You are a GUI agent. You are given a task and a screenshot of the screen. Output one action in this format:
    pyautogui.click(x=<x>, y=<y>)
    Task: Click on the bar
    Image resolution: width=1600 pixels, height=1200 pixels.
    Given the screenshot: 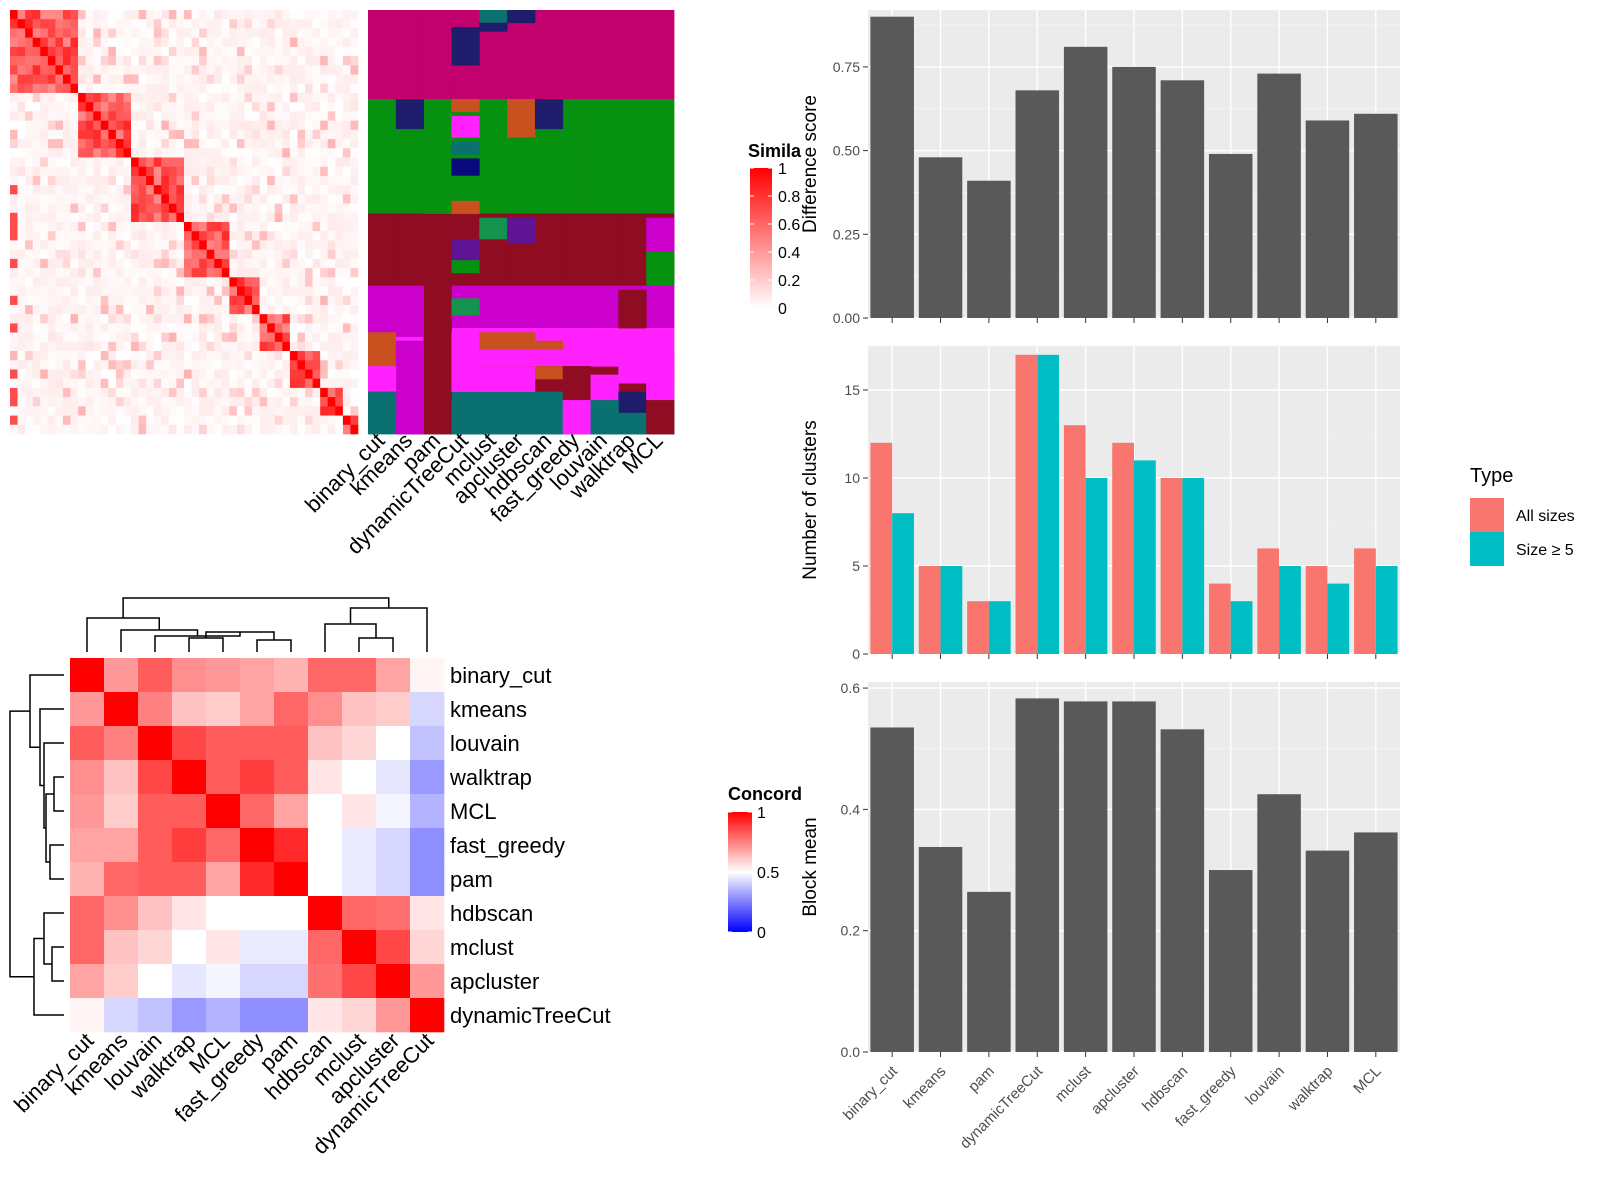 What is the action you would take?
    pyautogui.click(x=1037, y=204)
    